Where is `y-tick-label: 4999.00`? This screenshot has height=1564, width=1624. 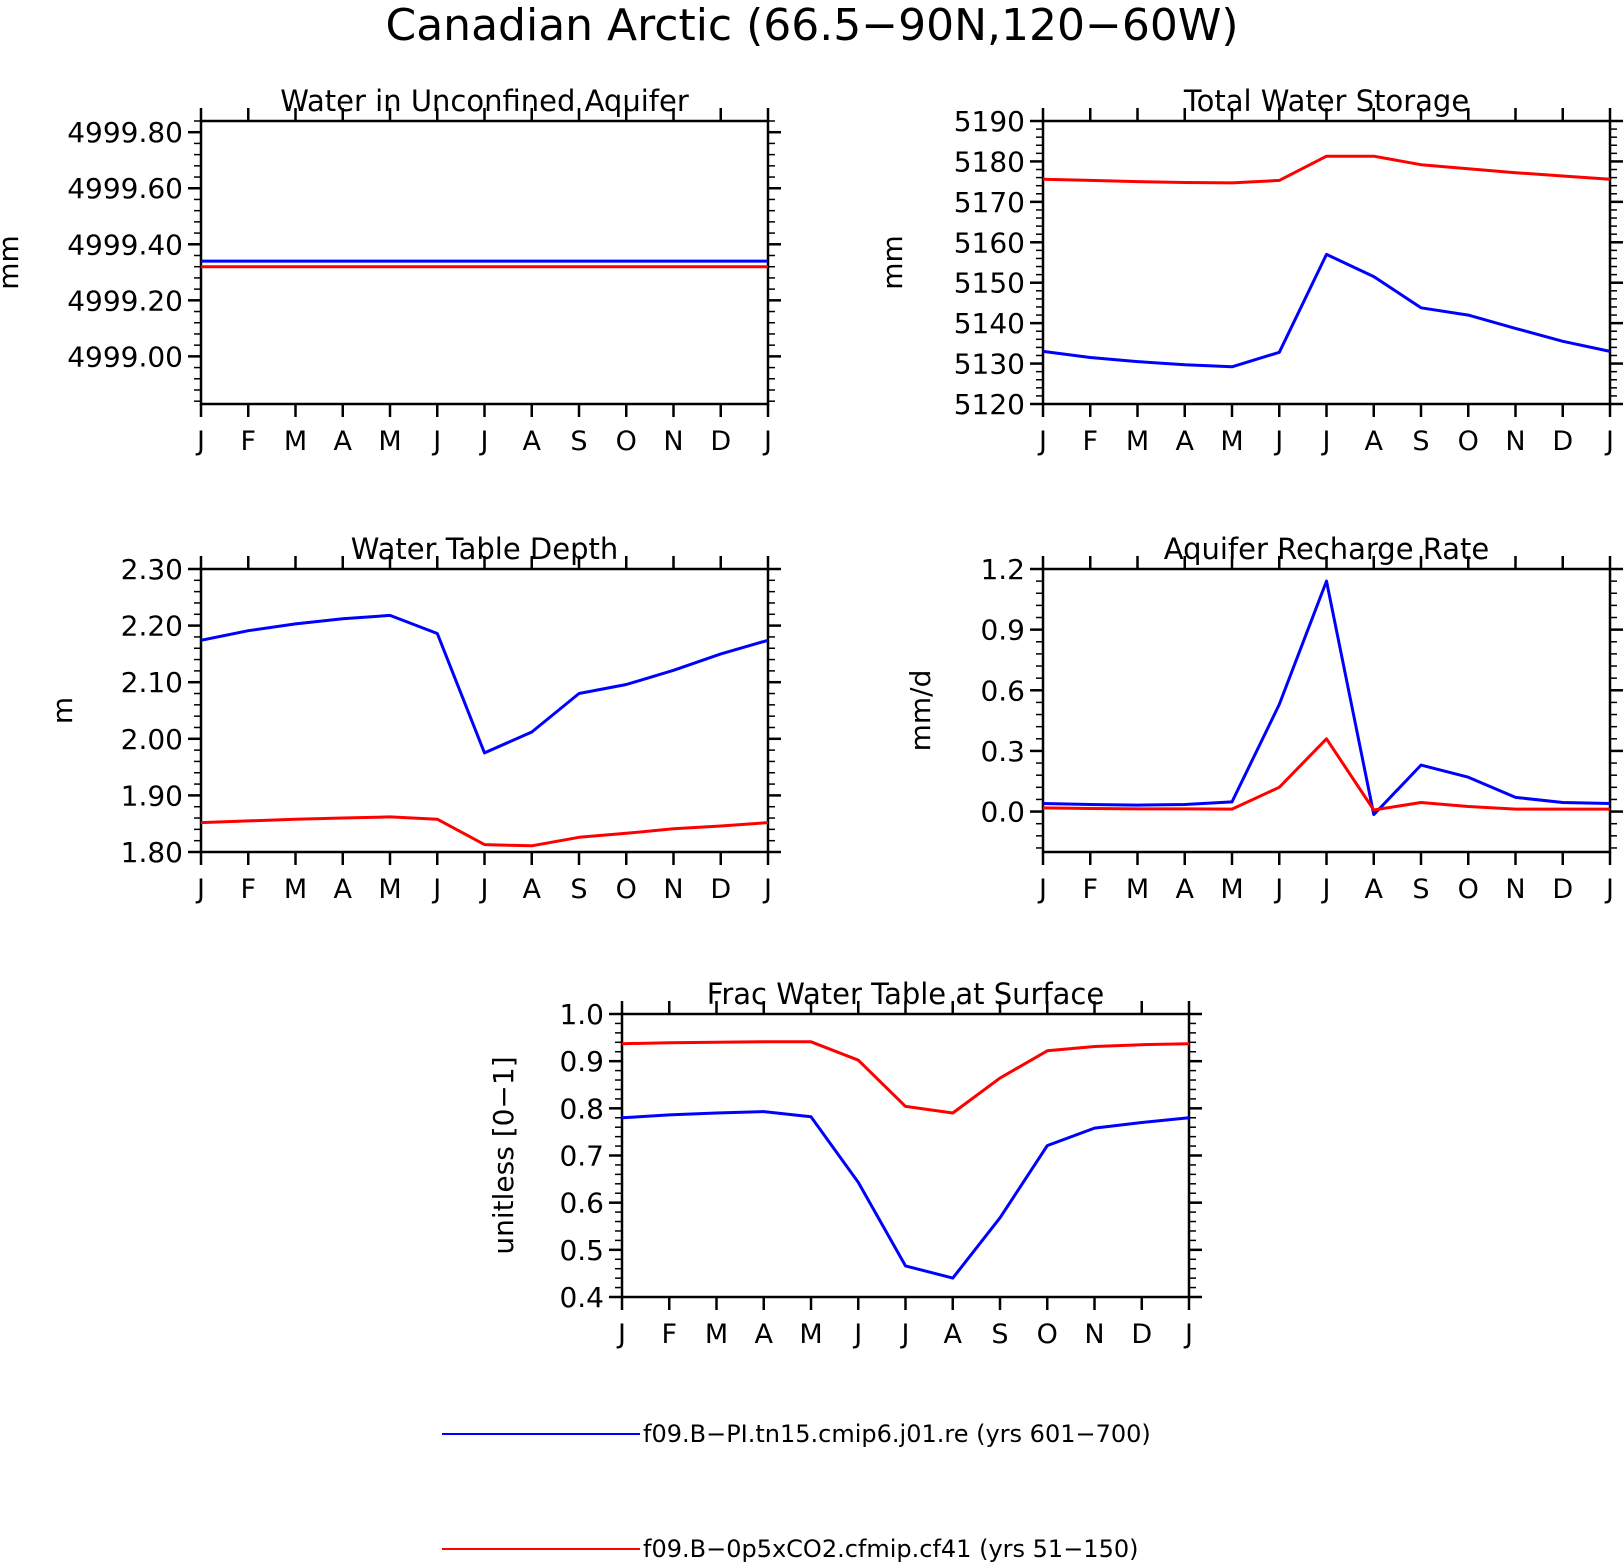 y-tick-label: 4999.00 is located at coordinates (125, 356).